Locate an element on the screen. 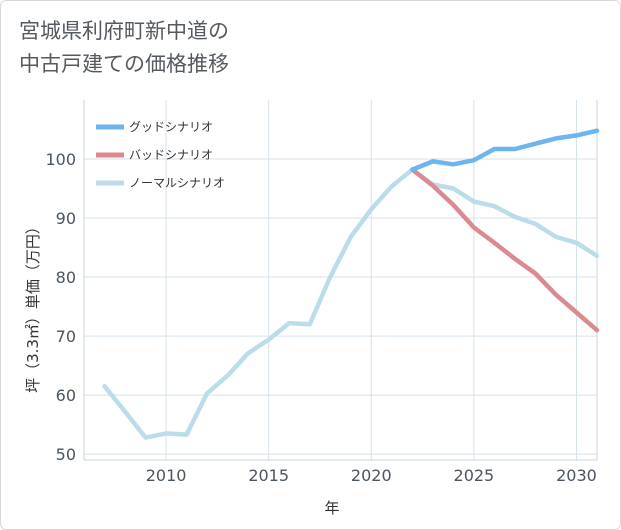 The image size is (621, 530). y-tick-label: 90 is located at coordinates (66, 218).